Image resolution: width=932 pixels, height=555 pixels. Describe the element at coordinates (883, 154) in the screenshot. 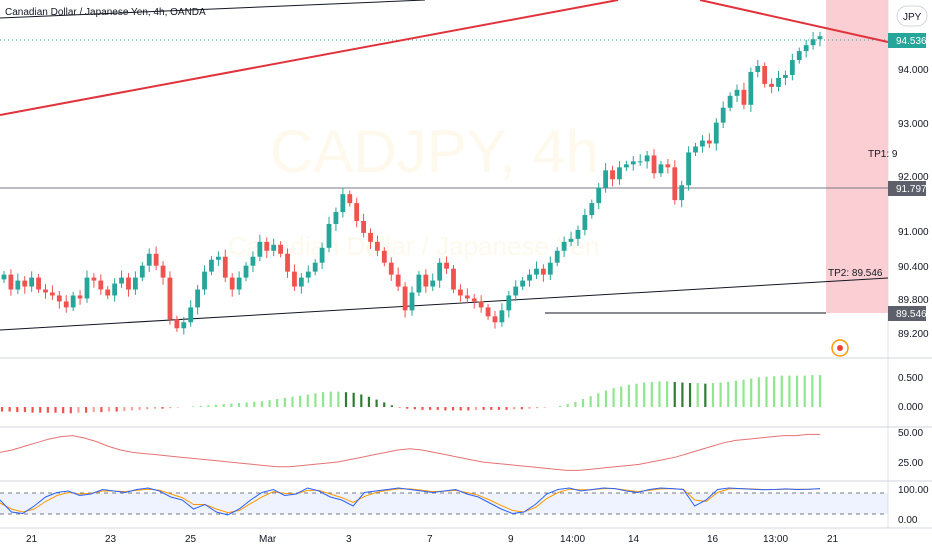

I see `tp1-label: TP1: 9` at that location.